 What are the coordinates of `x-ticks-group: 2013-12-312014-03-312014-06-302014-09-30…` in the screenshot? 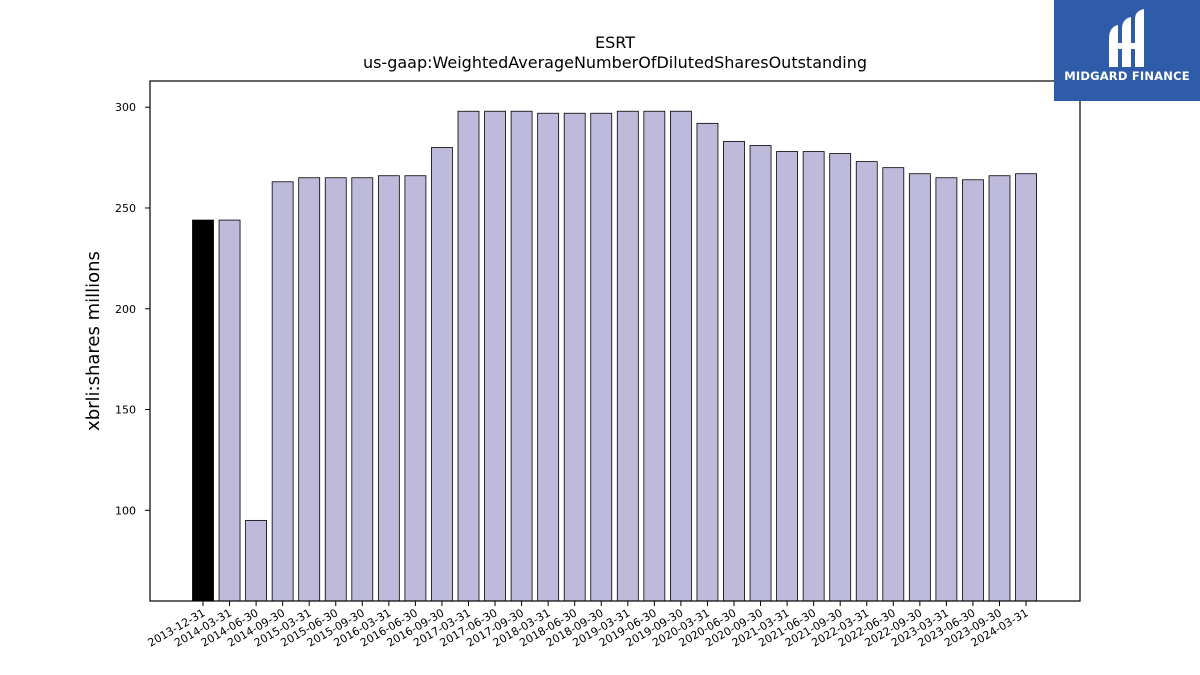 It's located at (588, 625).